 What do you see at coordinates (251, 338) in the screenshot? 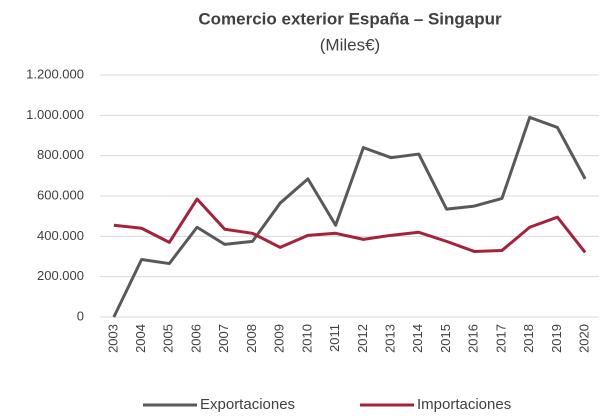
I see `x-tick-label: 2008` at bounding box center [251, 338].